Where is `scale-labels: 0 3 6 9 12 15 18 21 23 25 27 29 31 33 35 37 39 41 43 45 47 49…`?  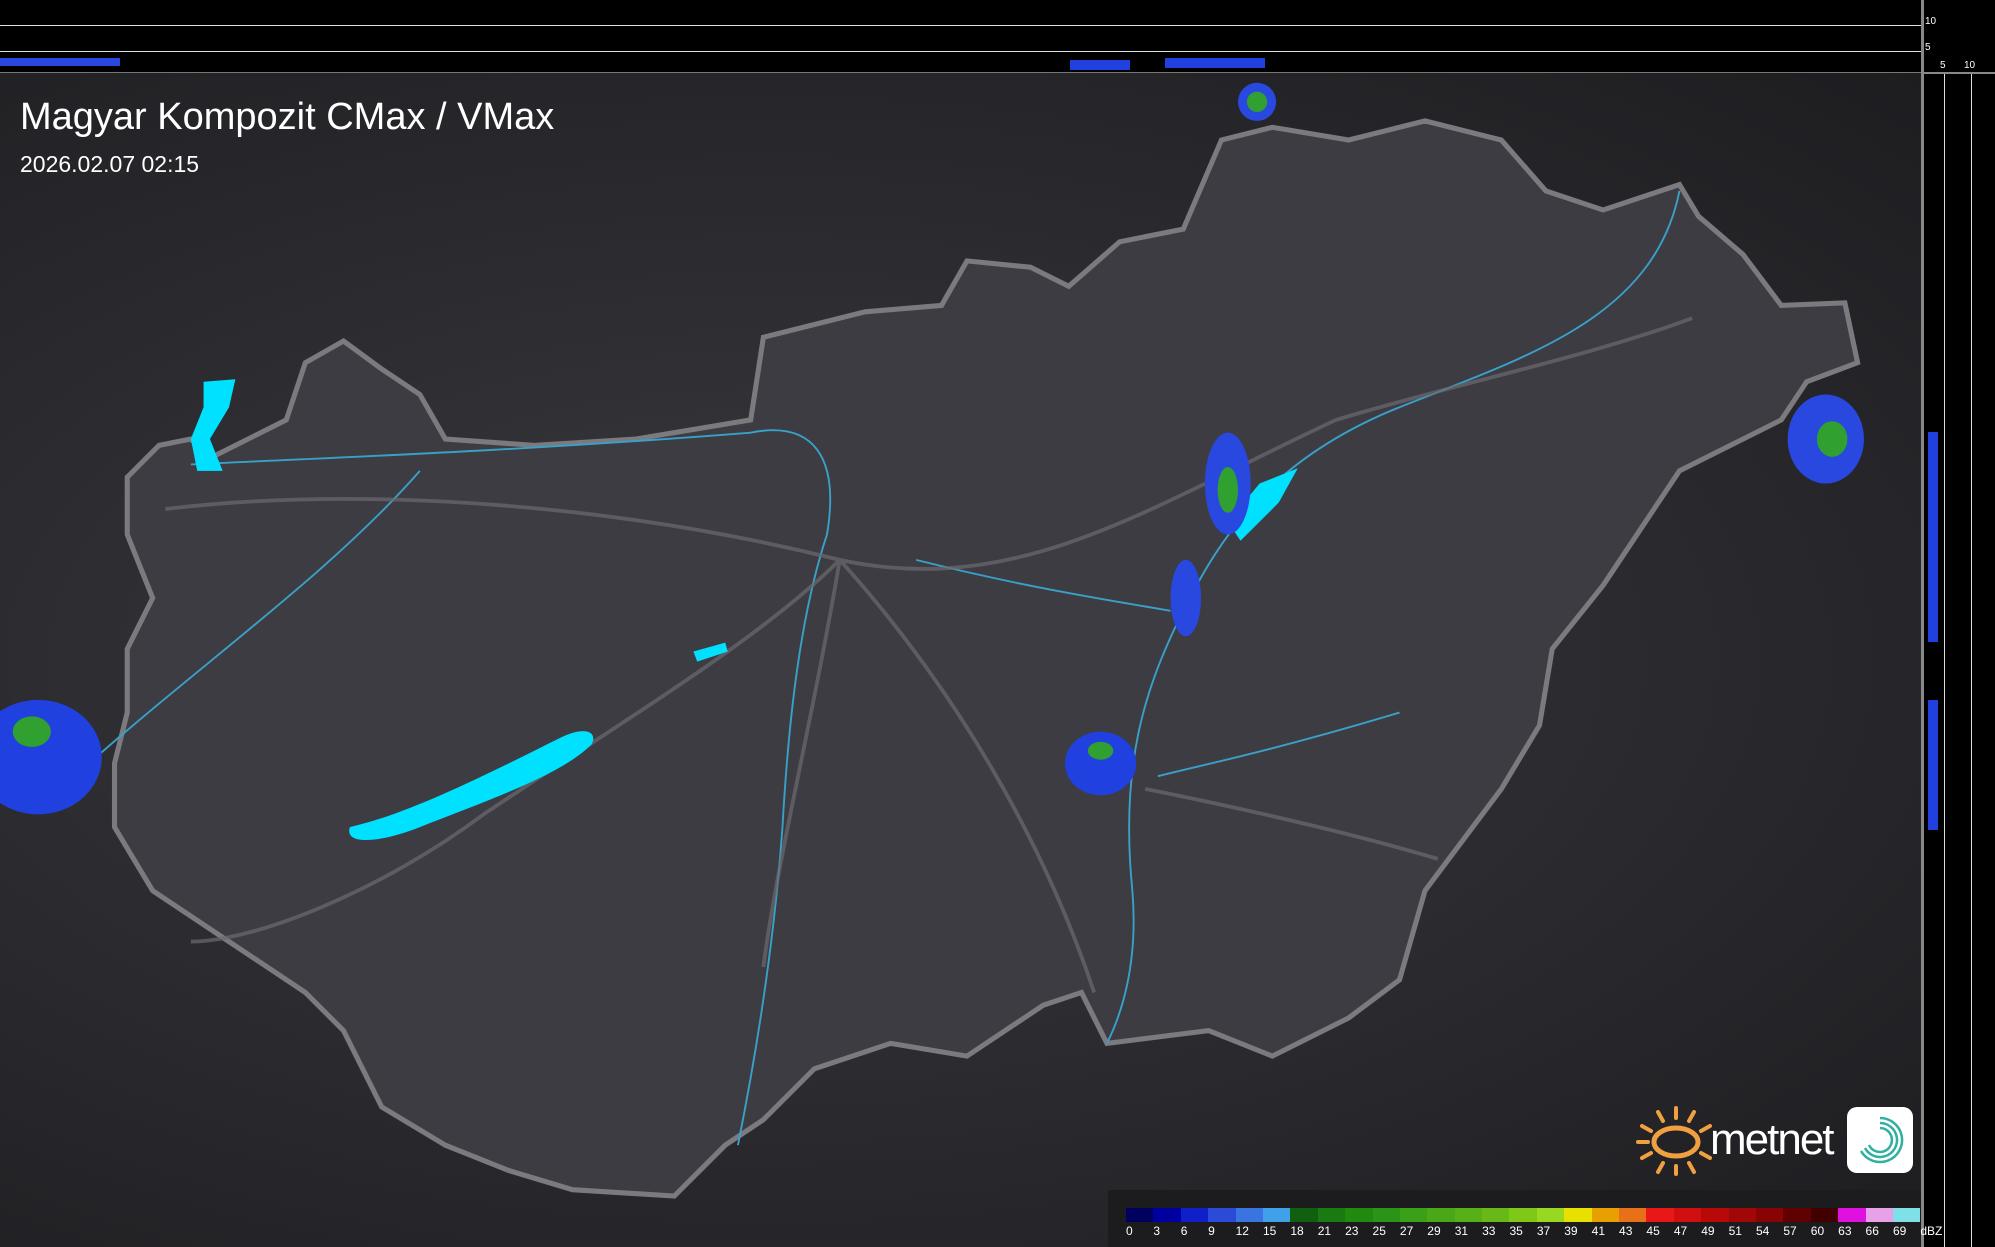 scale-labels: 0 3 6 9 12 15 18 21 23 25 27 29 31 33 35 37 39 41 43 45 47 49… is located at coordinates (1537, 1231).